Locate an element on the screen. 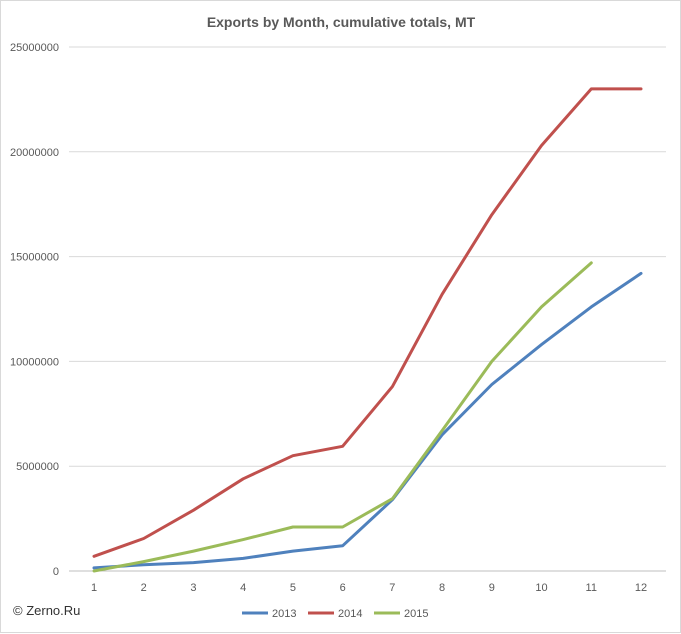 The width and height of the screenshot is (681, 634). y-tick-label: 20000000 is located at coordinates (34, 153).